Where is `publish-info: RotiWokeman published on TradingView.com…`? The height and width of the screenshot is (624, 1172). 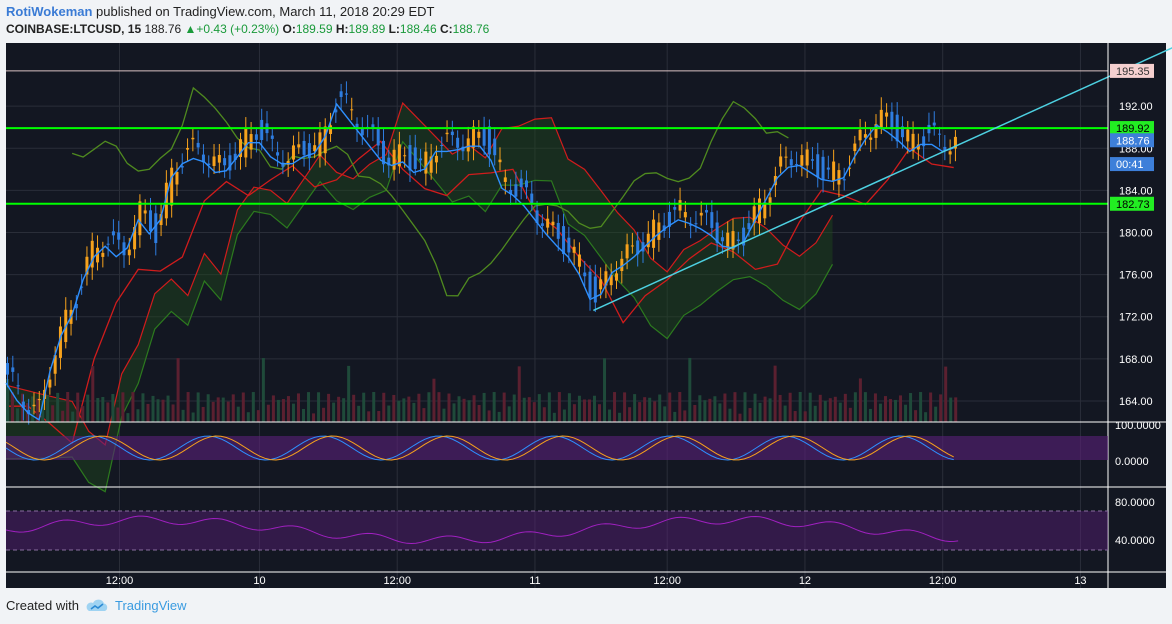 publish-info: RotiWokeman published on TradingView.com… is located at coordinates (220, 11).